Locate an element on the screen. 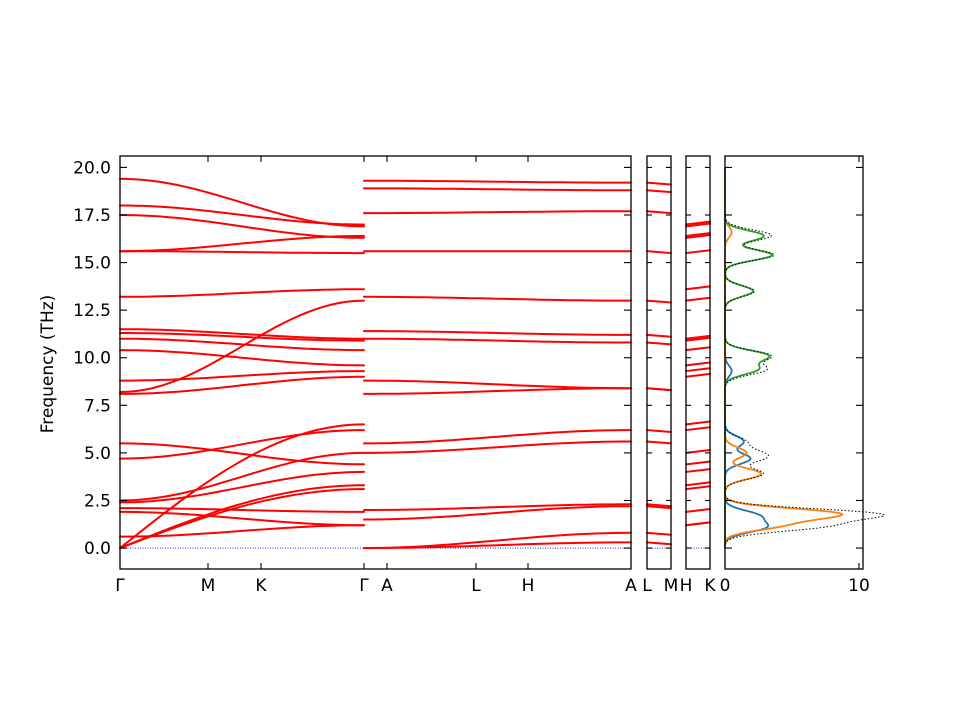  y-tick-label: 15.0 is located at coordinates (92, 264).